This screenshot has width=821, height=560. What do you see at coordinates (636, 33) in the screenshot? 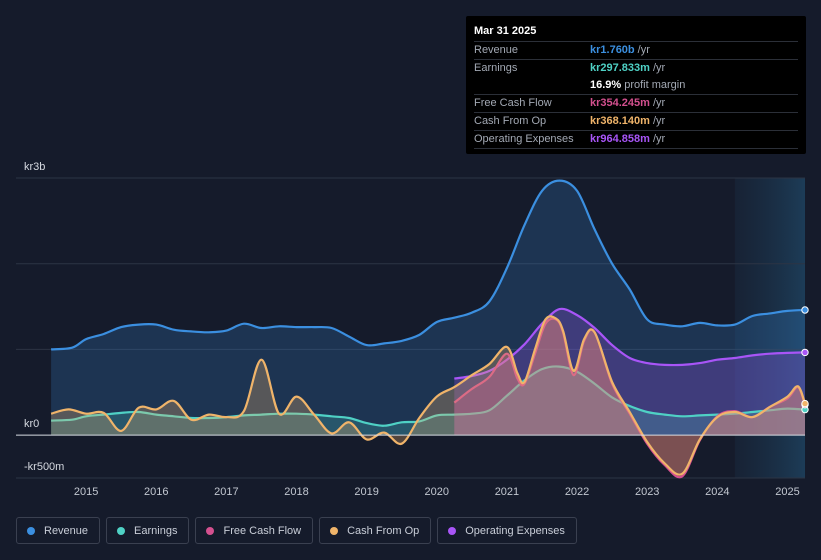
I see `tooltip-date: Mar 31 2025` at bounding box center [636, 33].